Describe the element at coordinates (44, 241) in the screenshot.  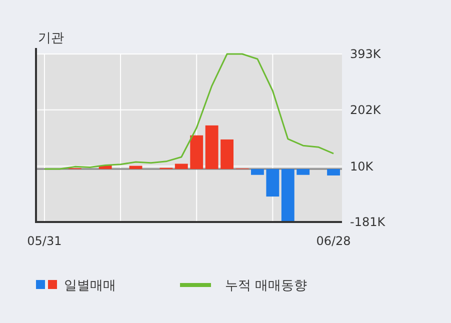
I see `x-tick-label: 05/31` at that location.